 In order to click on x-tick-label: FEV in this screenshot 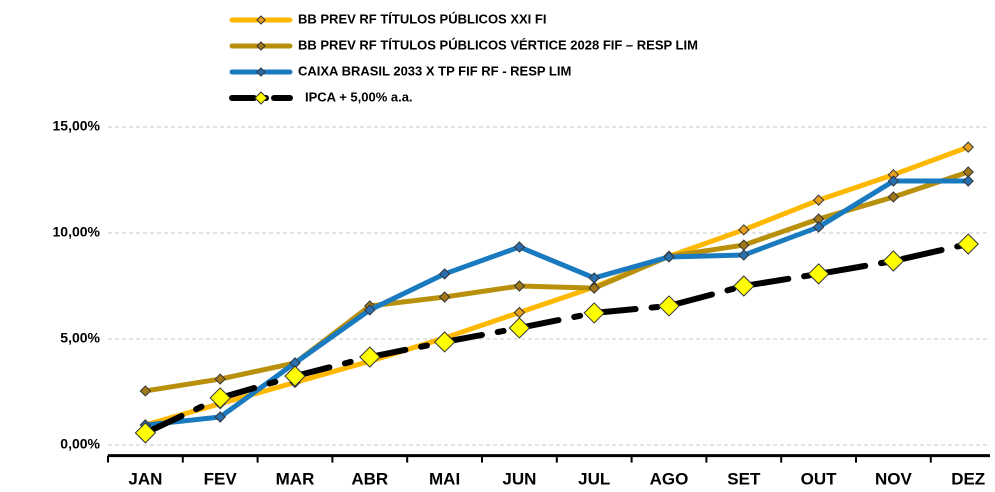, I will do `click(221, 478)`.